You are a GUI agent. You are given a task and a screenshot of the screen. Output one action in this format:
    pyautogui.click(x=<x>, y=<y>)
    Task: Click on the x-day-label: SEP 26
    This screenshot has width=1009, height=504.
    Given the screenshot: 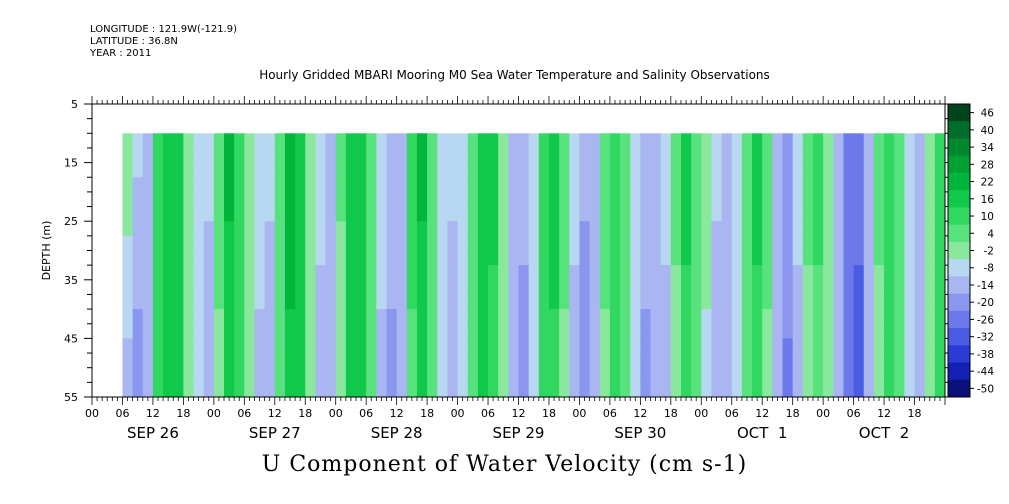 What is the action you would take?
    pyautogui.click(x=153, y=433)
    